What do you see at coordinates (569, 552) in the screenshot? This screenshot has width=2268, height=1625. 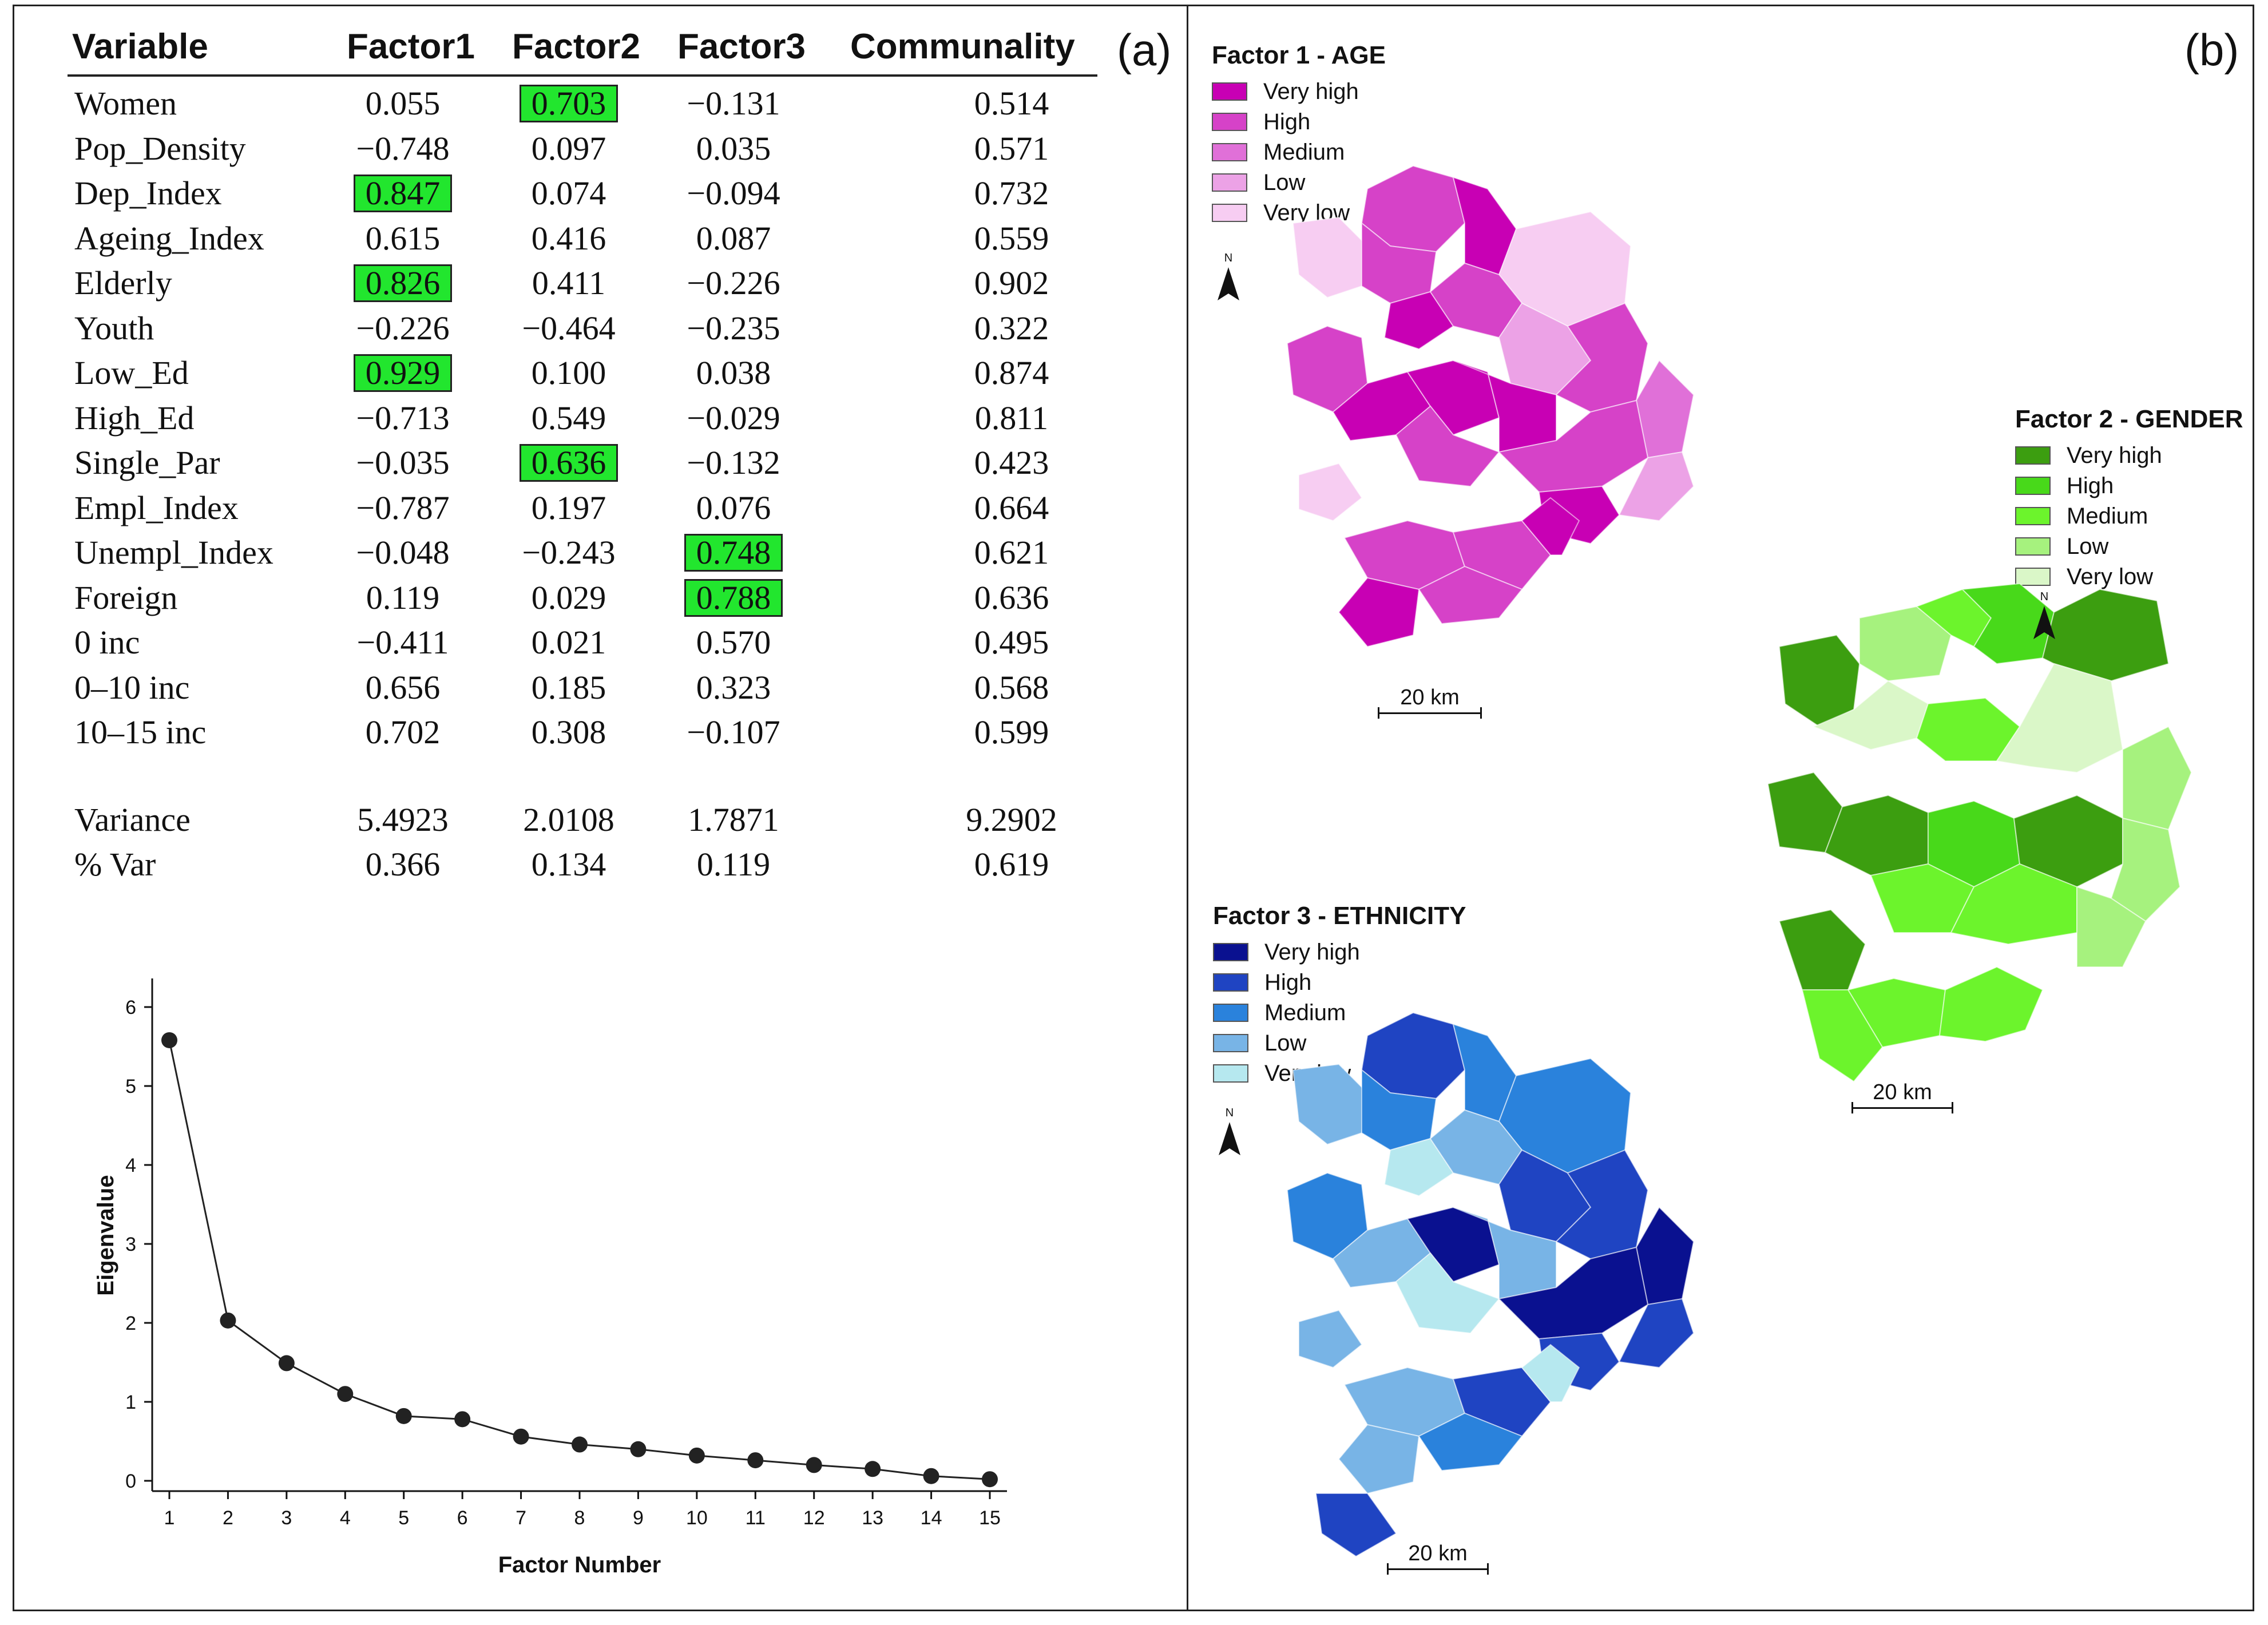 I see `cell-f2: −0.243` at bounding box center [569, 552].